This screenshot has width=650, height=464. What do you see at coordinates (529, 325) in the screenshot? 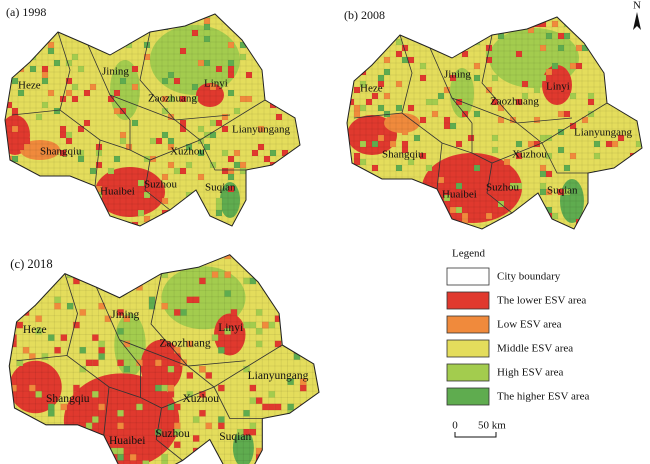
I see `legend-label: Low ESV area` at bounding box center [529, 325].